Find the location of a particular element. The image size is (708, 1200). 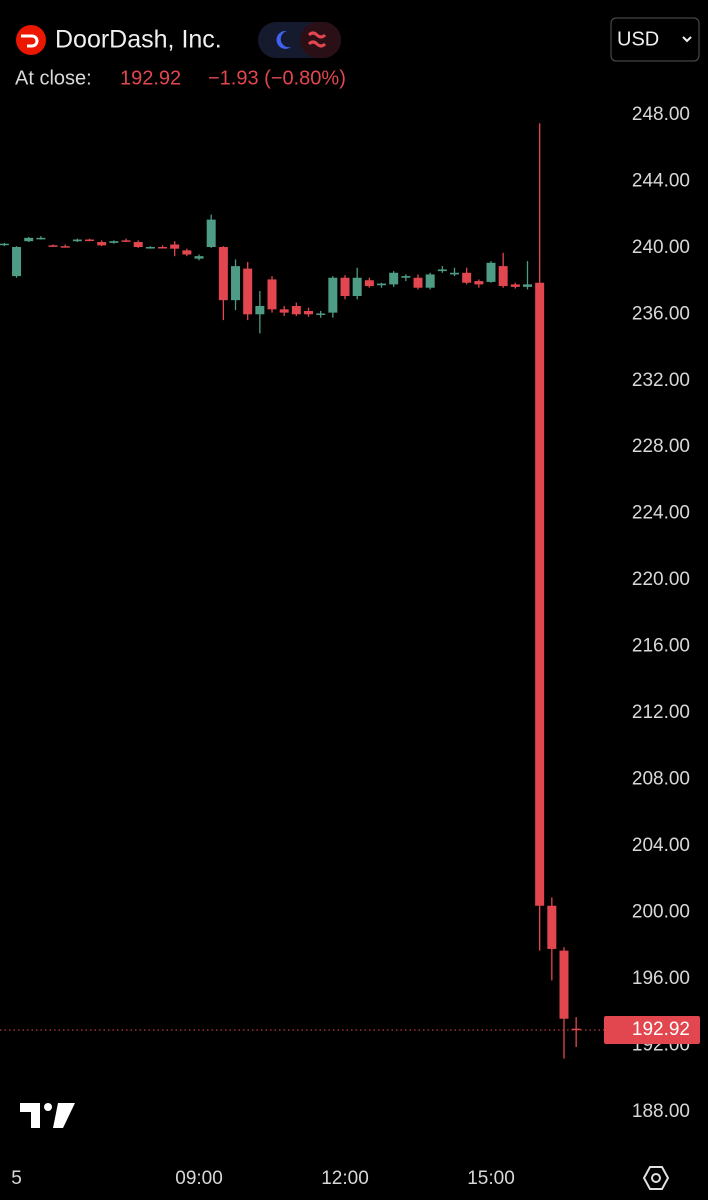

y-tick-label: 196.00 is located at coordinates (661, 978).